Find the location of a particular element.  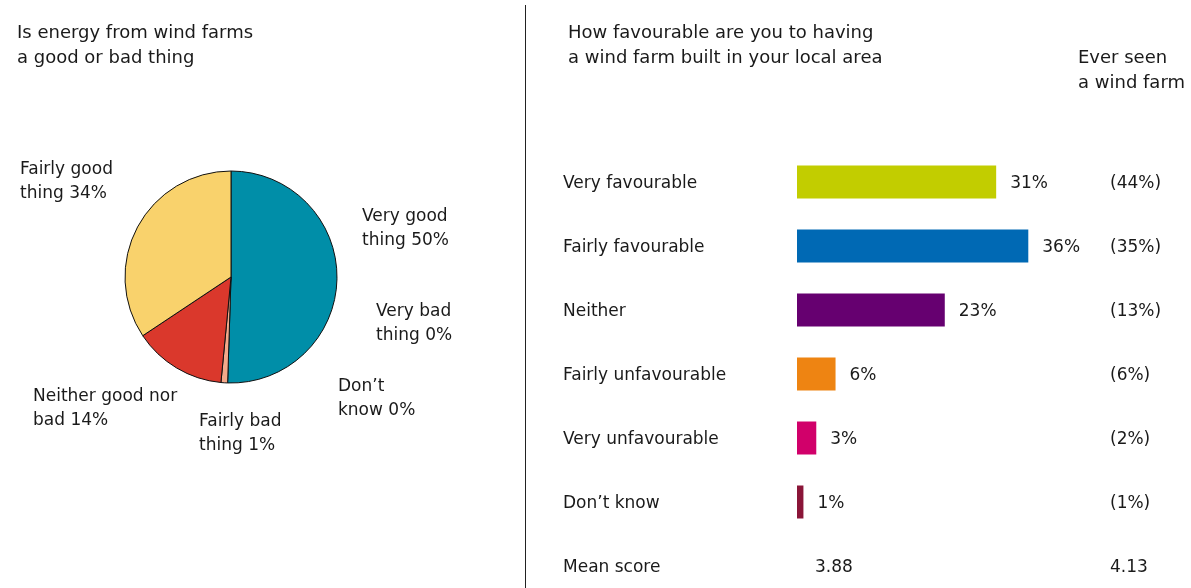

category-label: Very bad thing 0% is located at coordinates (414, 322).